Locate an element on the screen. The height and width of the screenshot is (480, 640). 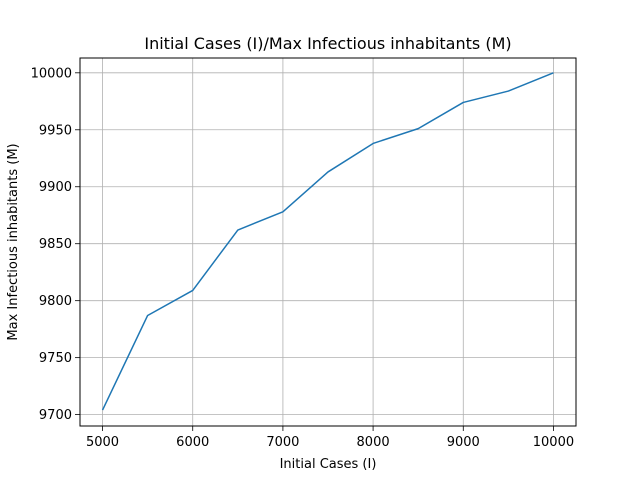
y-tick-label: 9850 is located at coordinates (55, 244).